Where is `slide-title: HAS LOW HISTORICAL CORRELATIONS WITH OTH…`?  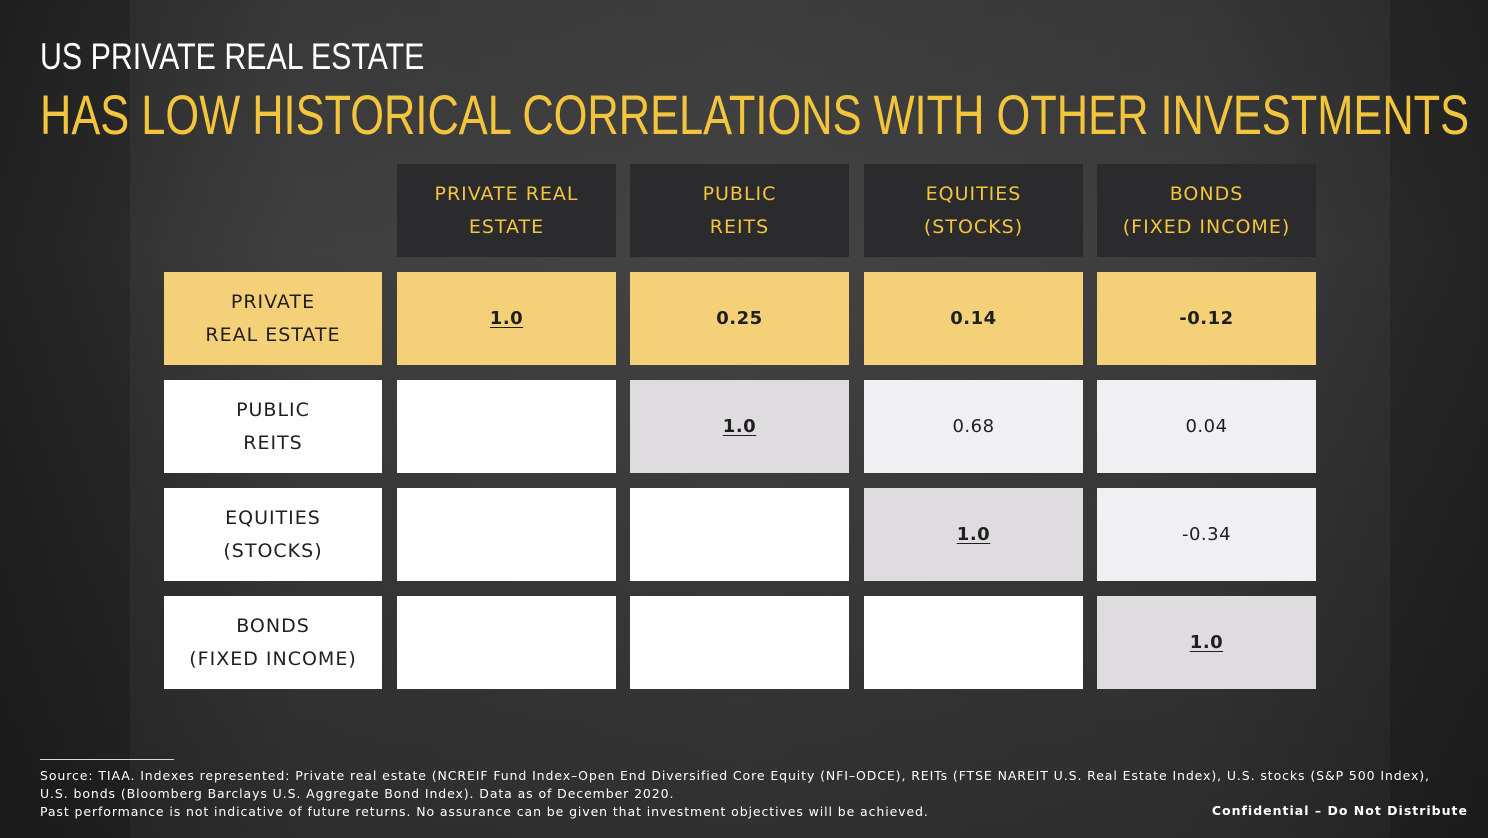
slide-title: HAS LOW HISTORICAL CORRELATIONS WITH OTH… is located at coordinates (755, 114).